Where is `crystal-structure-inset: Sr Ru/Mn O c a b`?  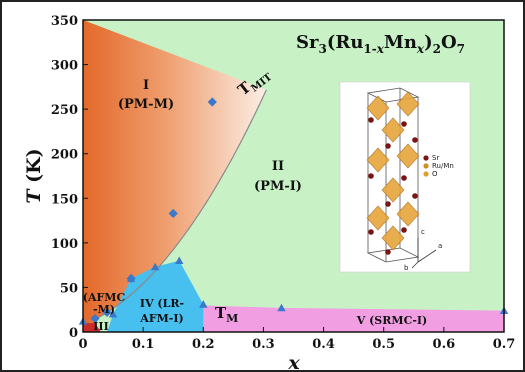
crystal-structure-inset: Sr Ru/Mn O c a b is located at coordinates (405, 177).